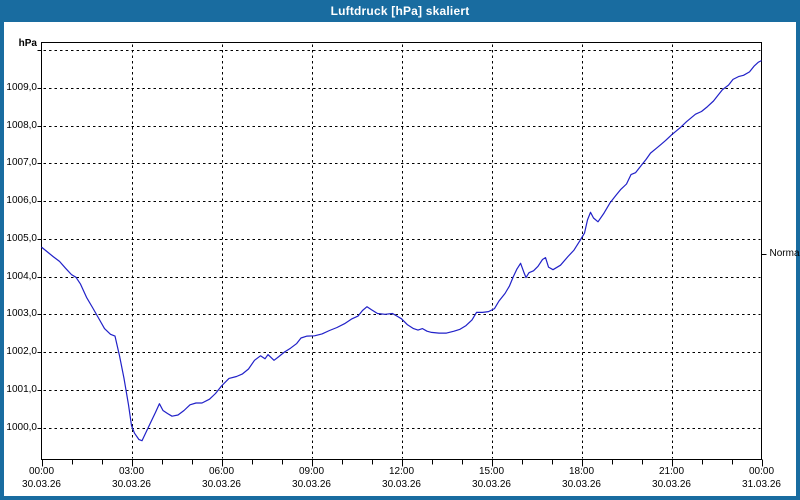 The height and width of the screenshot is (500, 800). What do you see at coordinates (402, 478) in the screenshot?
I see `x-axis-tick-label: 12:00 30.03.26` at bounding box center [402, 478].